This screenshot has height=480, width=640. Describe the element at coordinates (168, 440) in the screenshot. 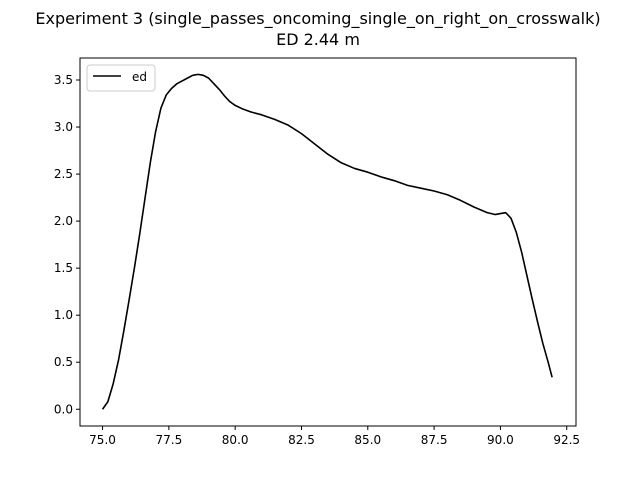

I see `x-tick-label: 77.5` at that location.